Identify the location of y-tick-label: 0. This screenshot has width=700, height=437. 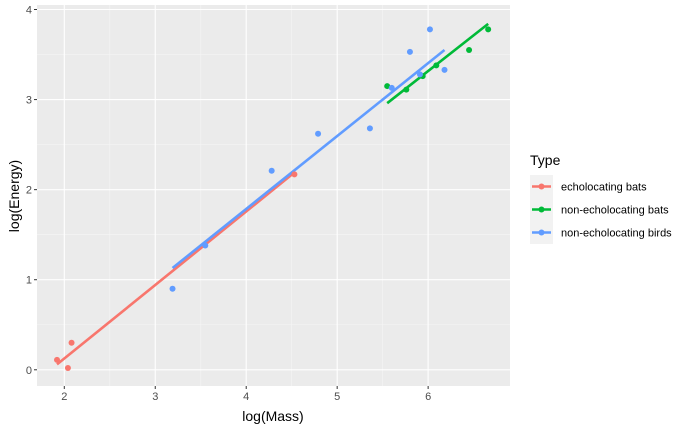
(29, 371).